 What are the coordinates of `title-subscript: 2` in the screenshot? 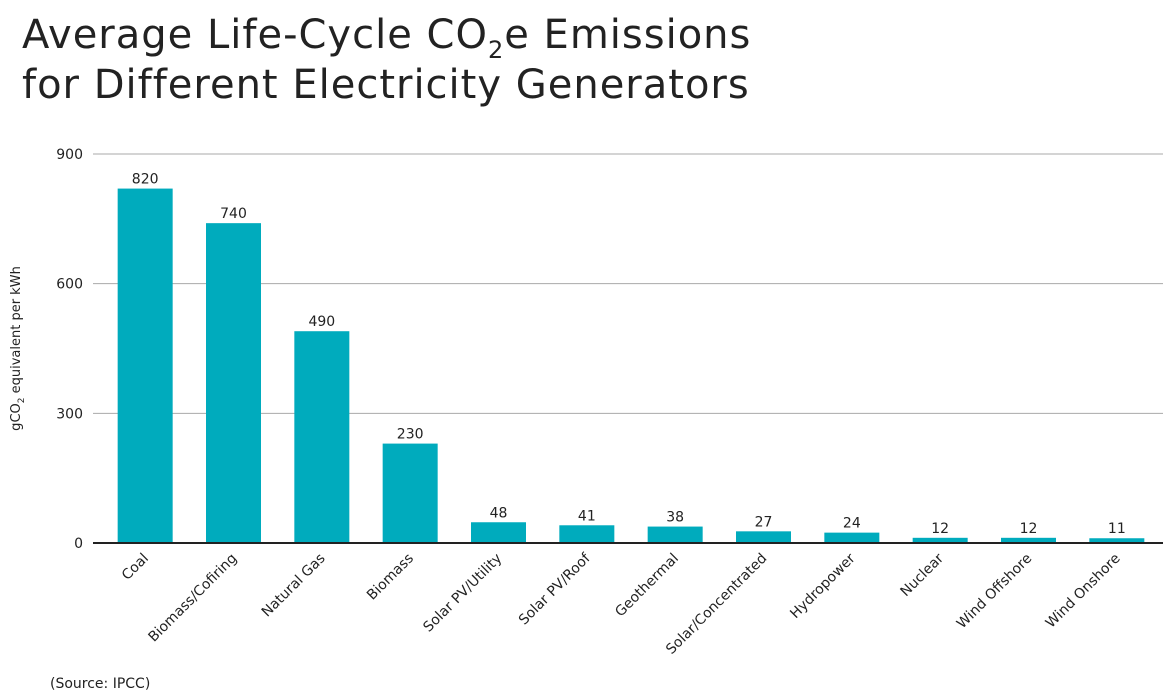 It's located at (496, 50).